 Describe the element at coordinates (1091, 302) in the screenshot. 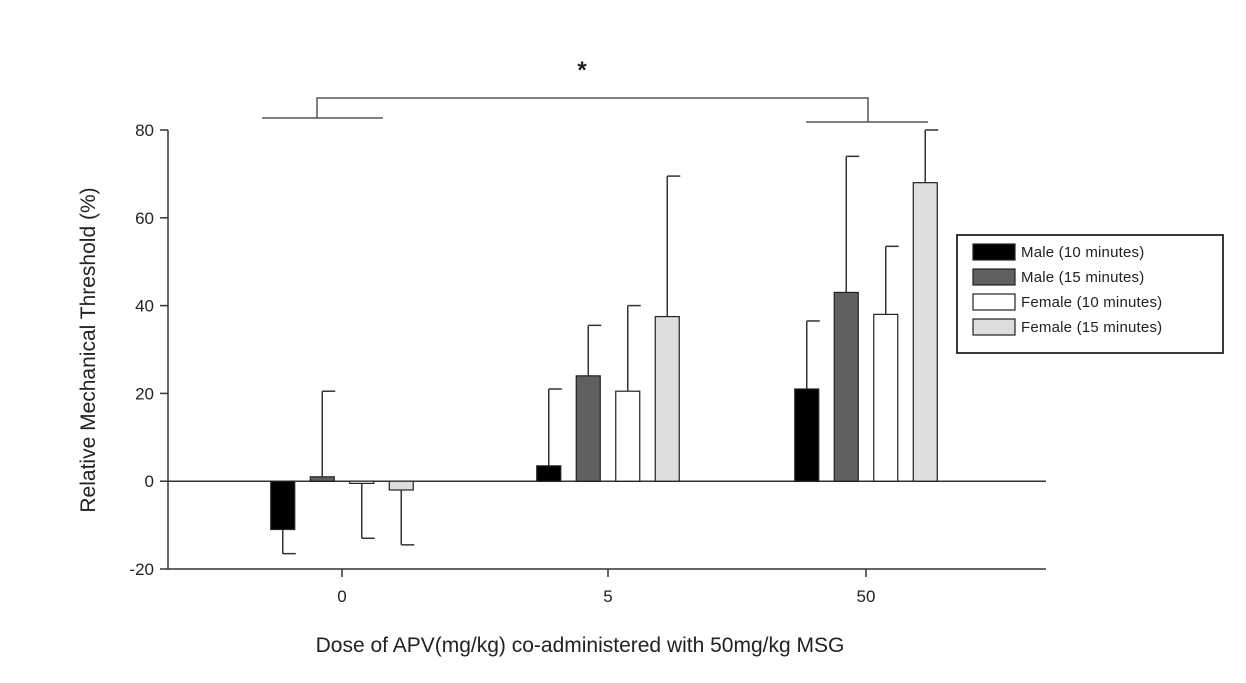

I see `legend-label: Female (10 minutes)` at that location.